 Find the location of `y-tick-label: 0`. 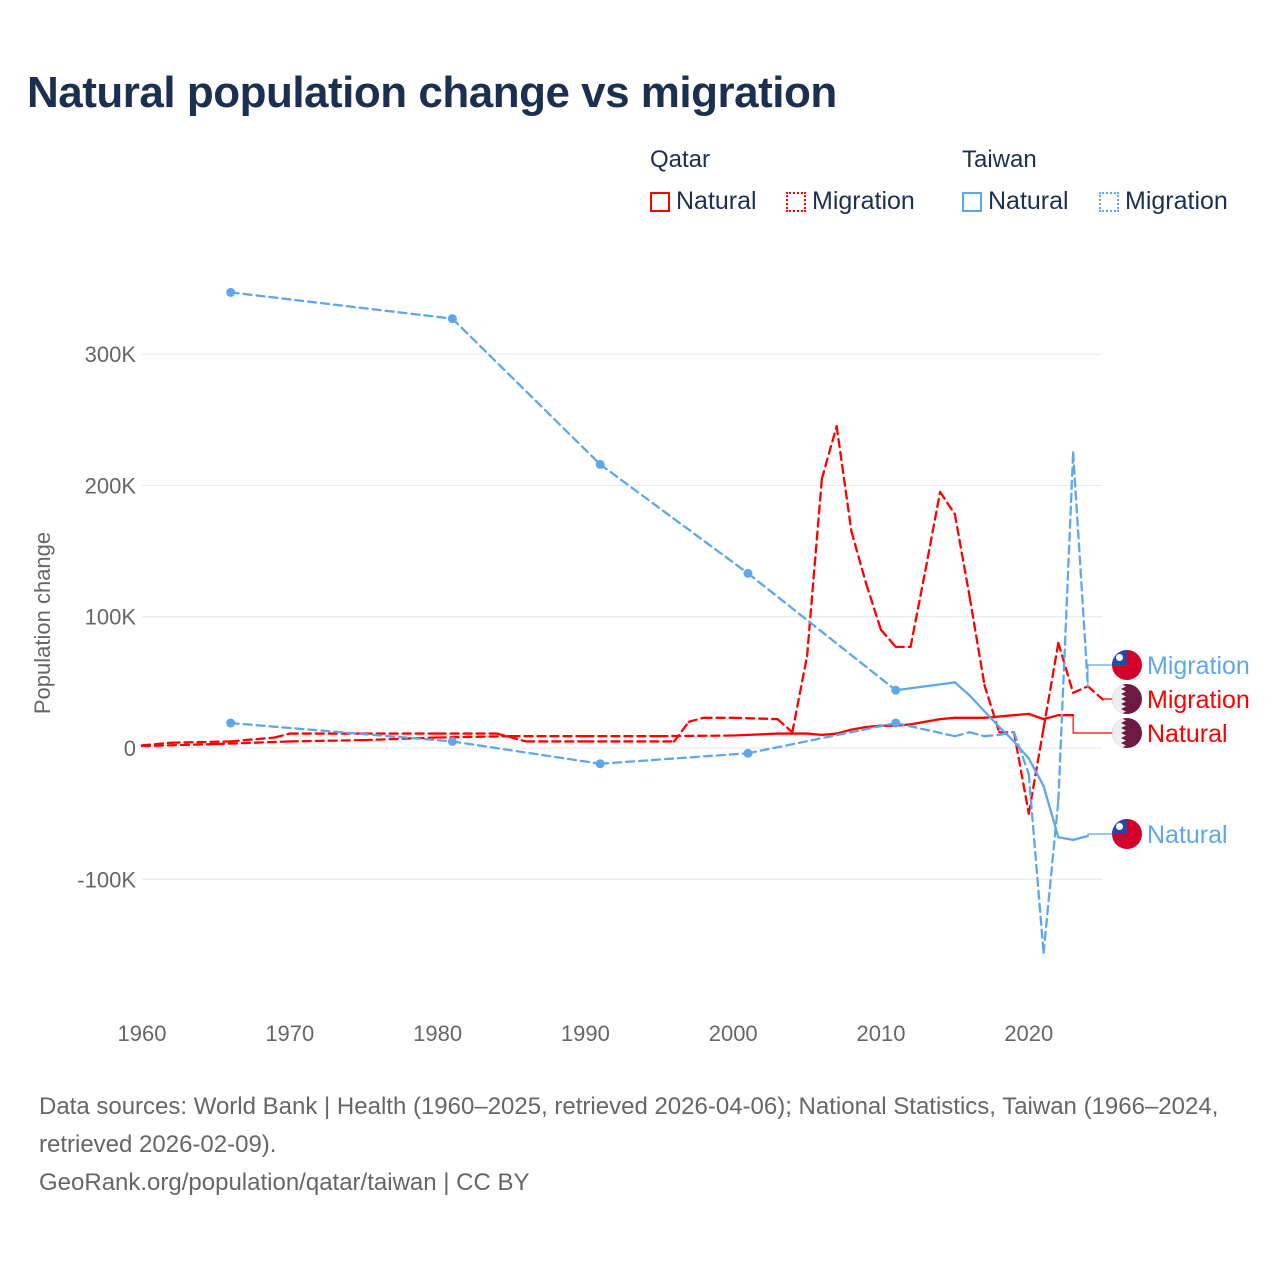

y-tick-label: 0 is located at coordinates (130, 748).